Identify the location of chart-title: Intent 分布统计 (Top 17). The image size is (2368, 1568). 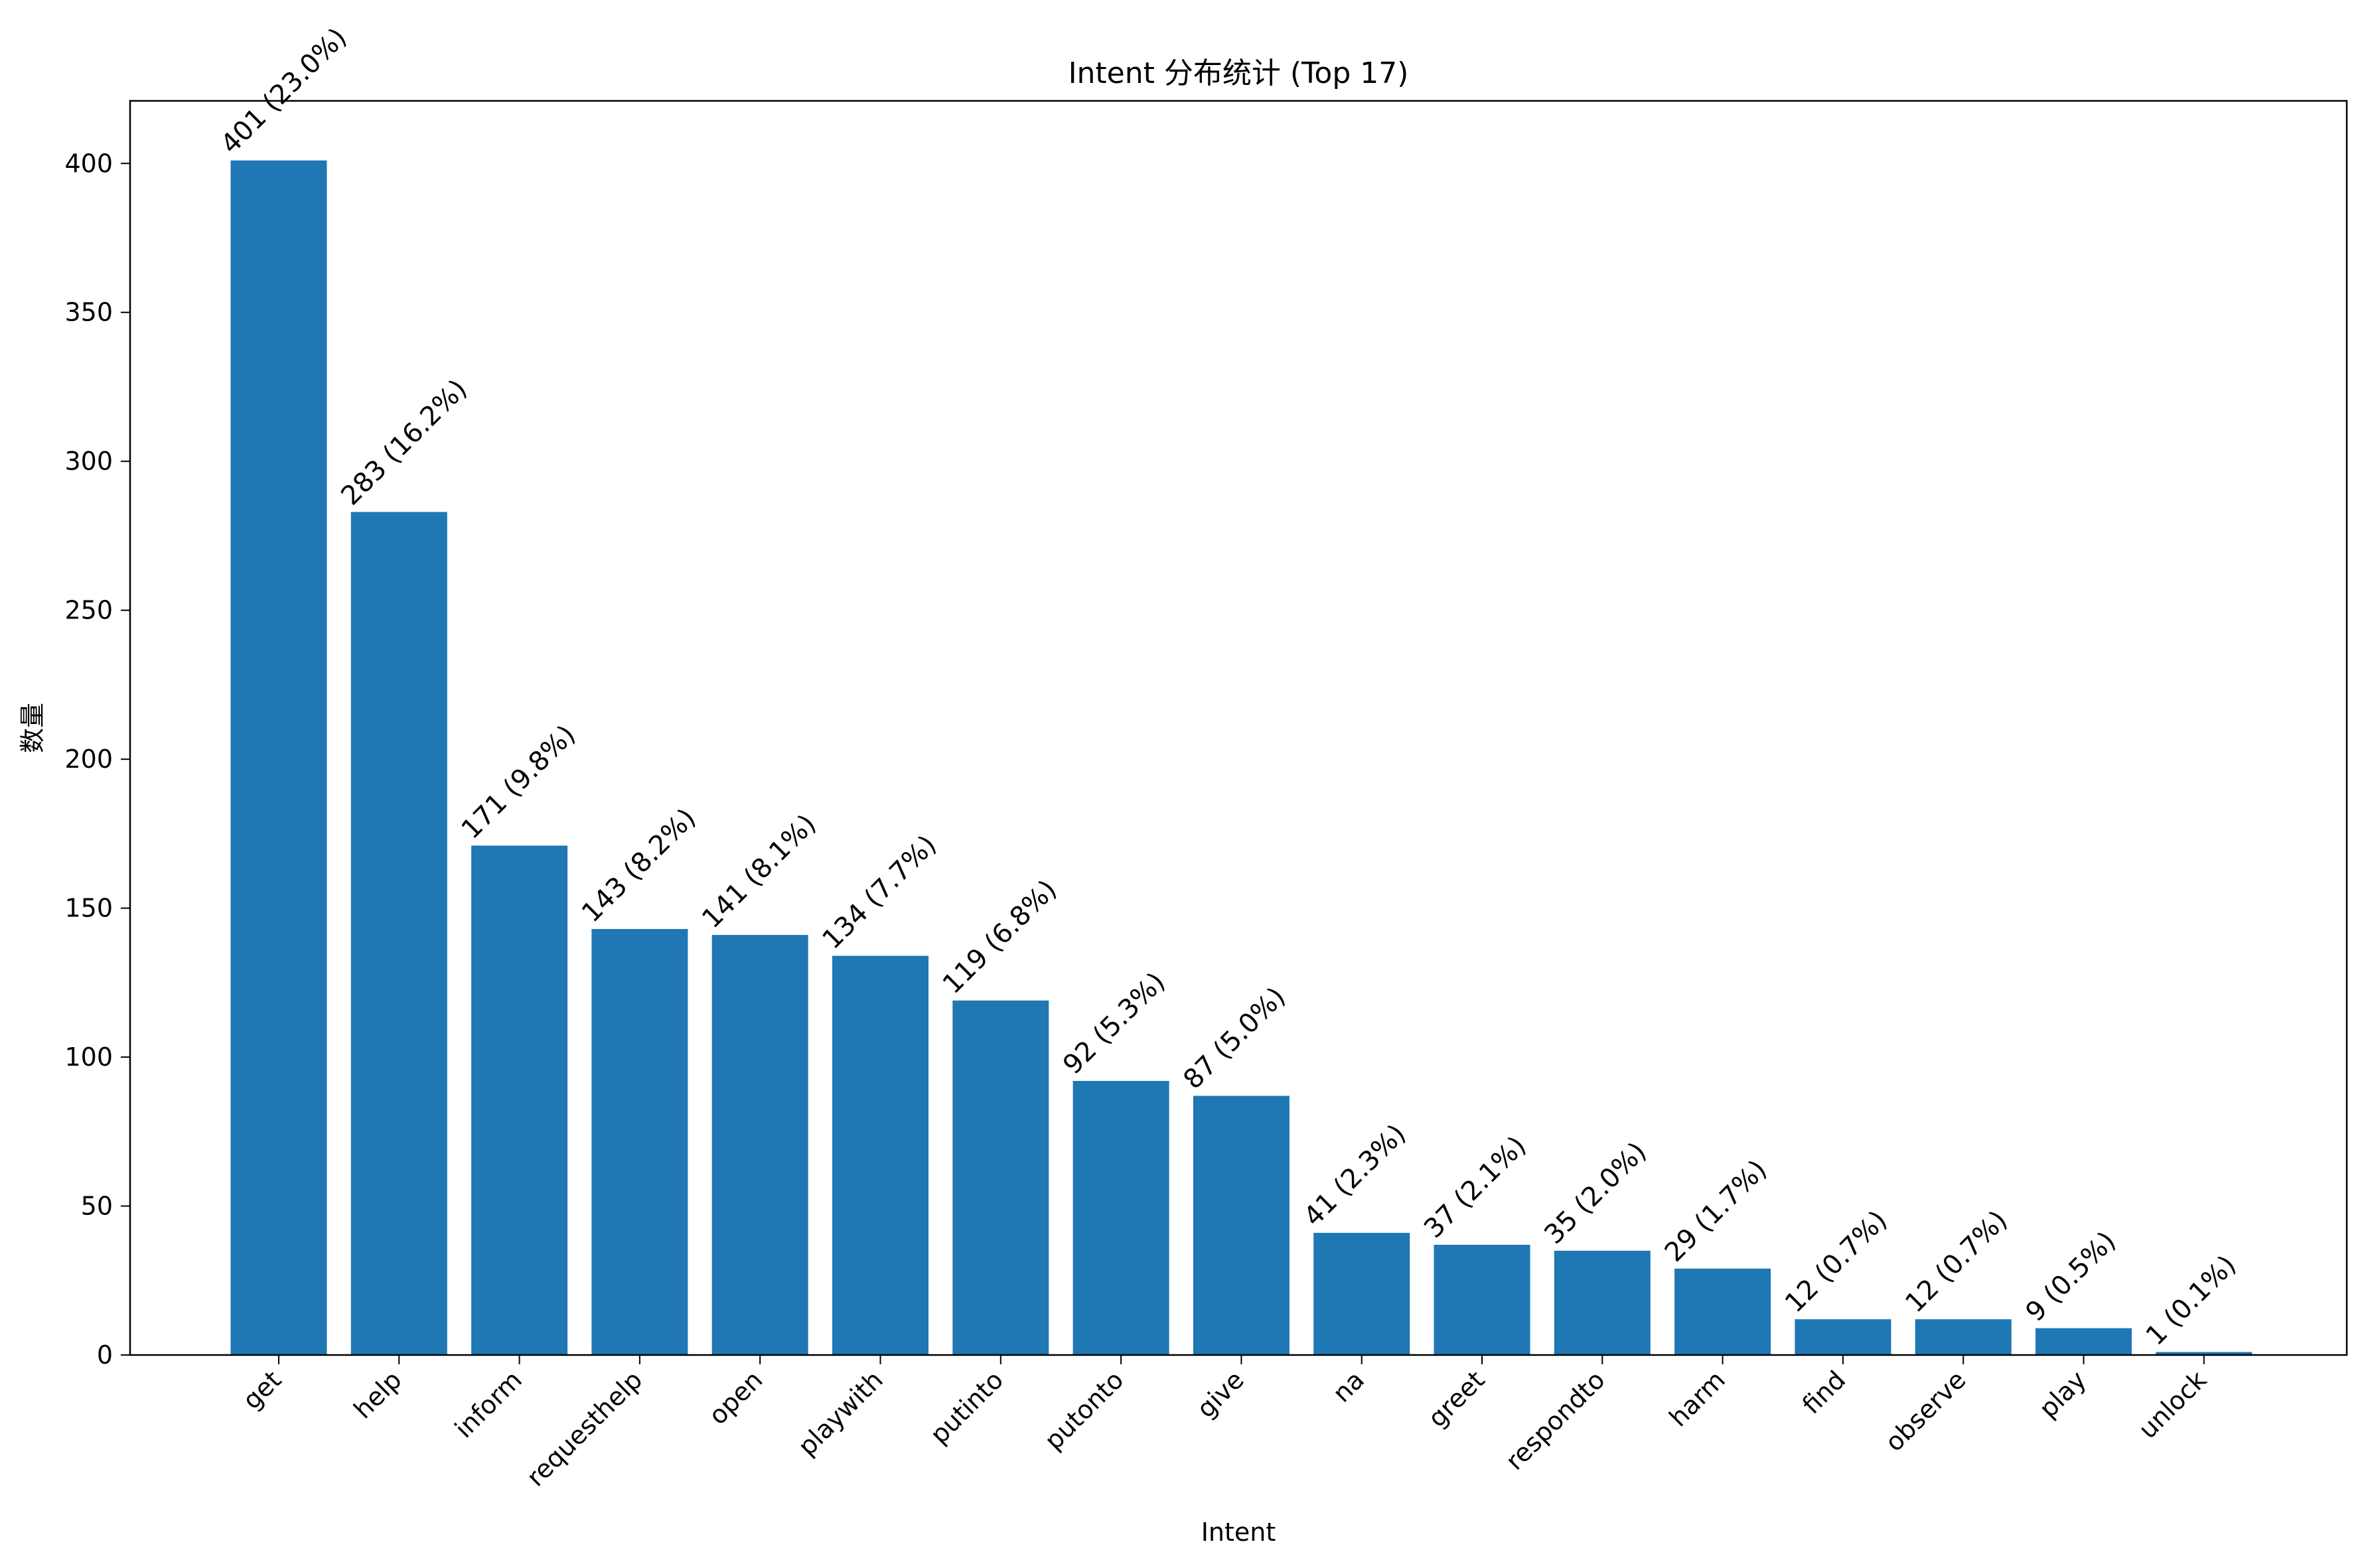
(1239, 73).